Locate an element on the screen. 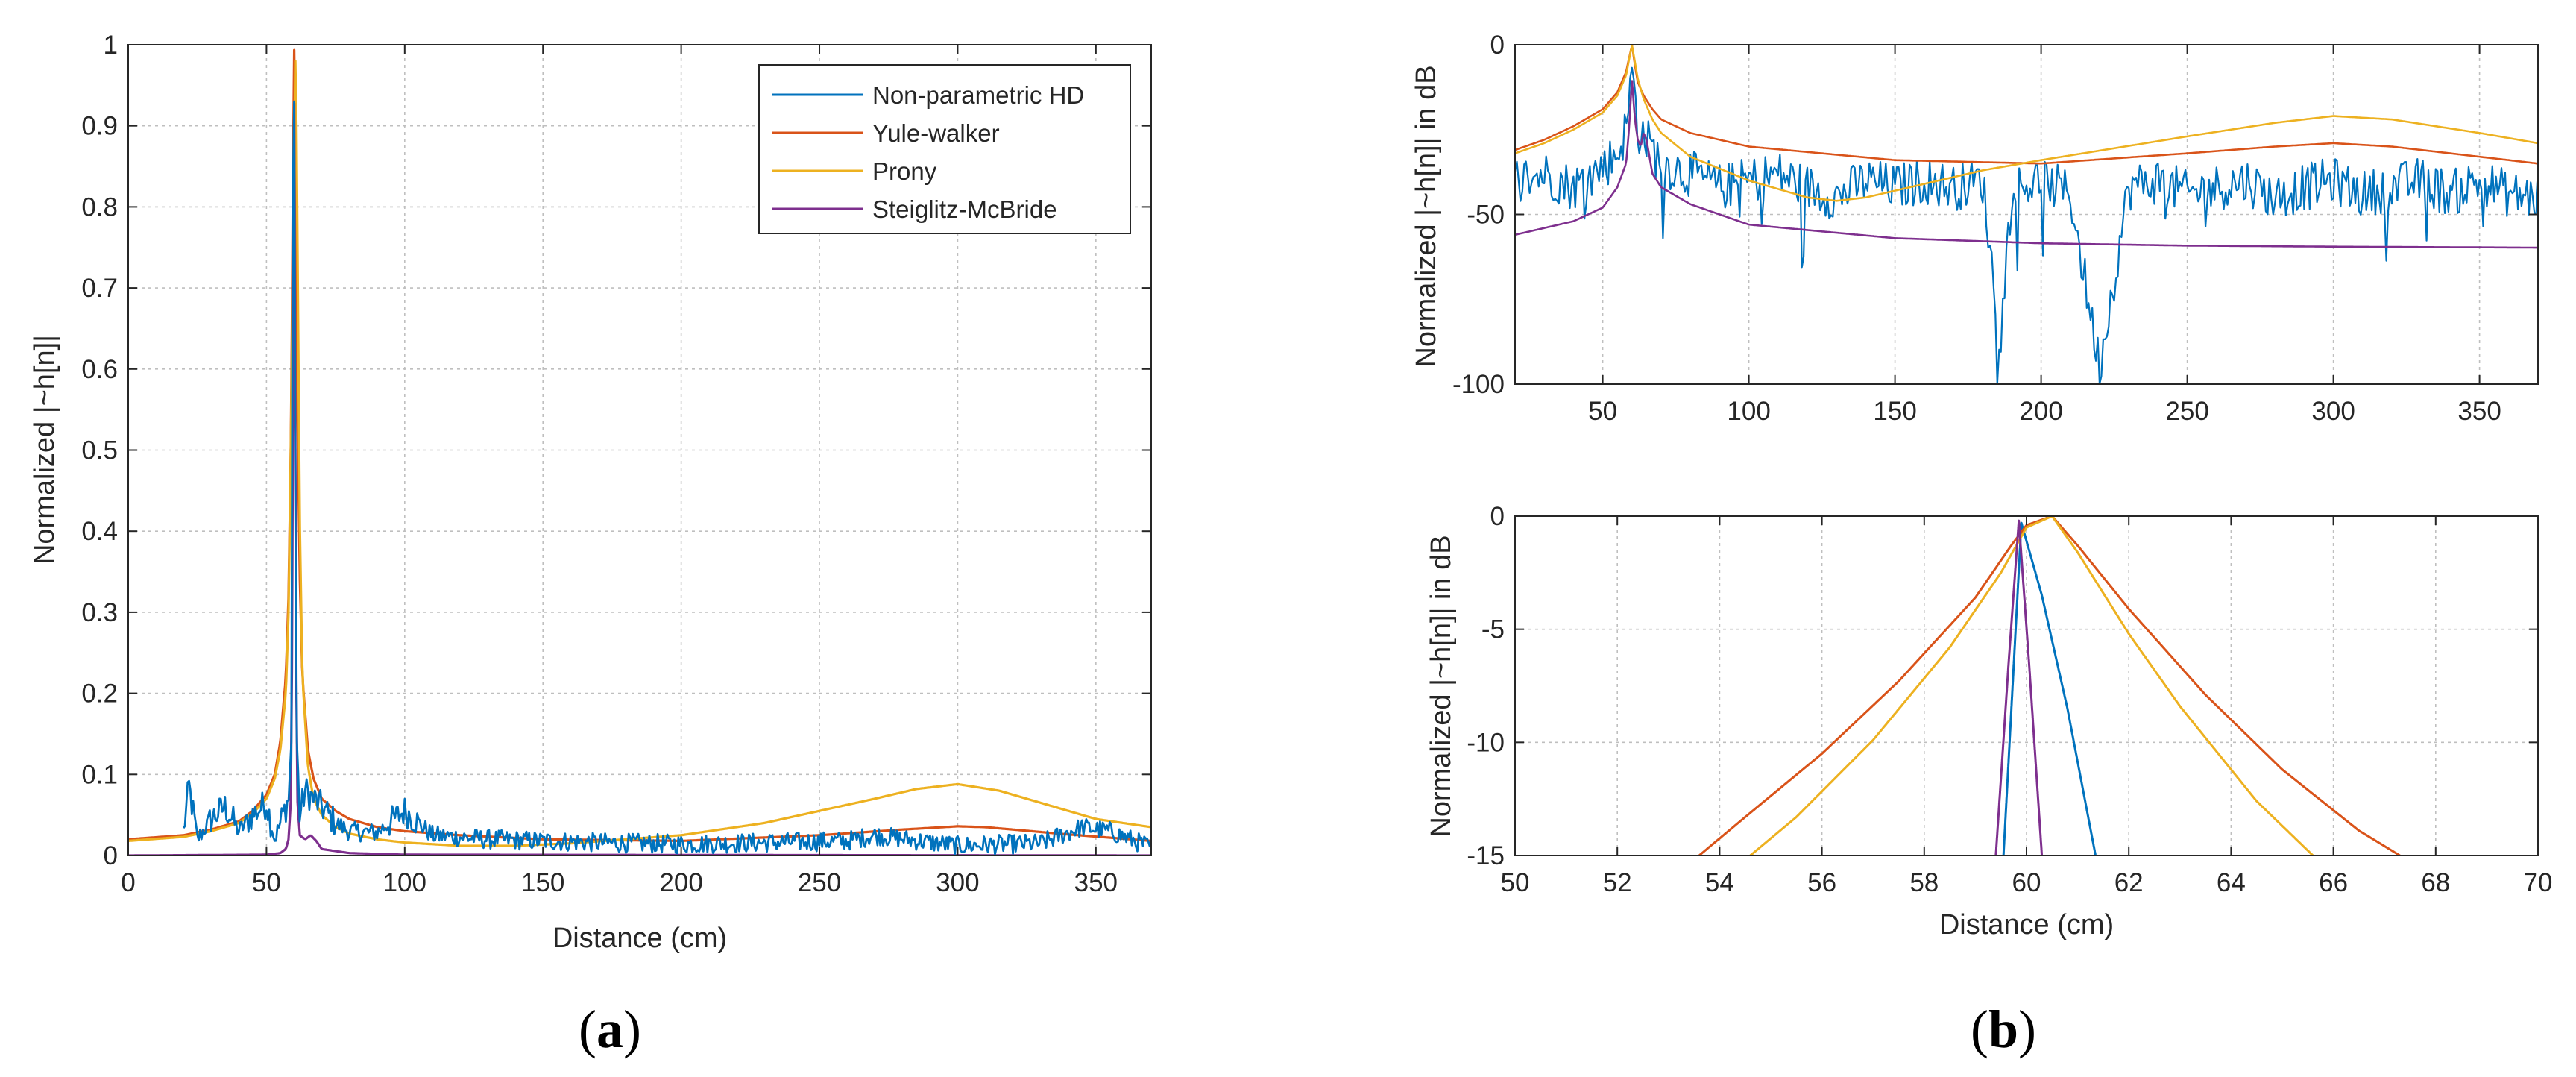 The height and width of the screenshot is (1077, 2576). panel-b-top-grid is located at coordinates (2026, 215).